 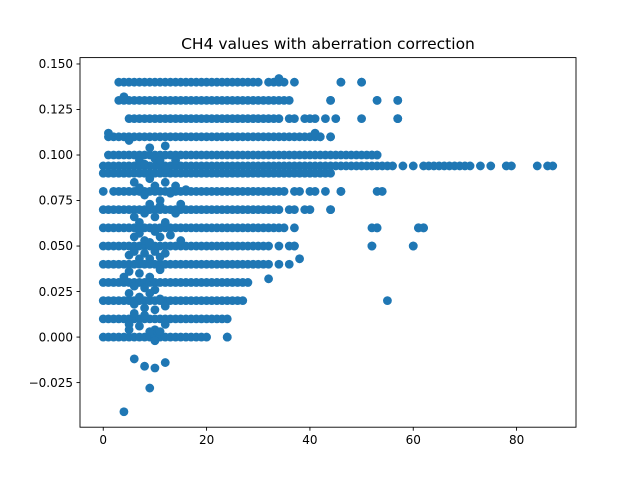 What do you see at coordinates (56, 64) in the screenshot?
I see `y-tick-label: 0.150` at bounding box center [56, 64].